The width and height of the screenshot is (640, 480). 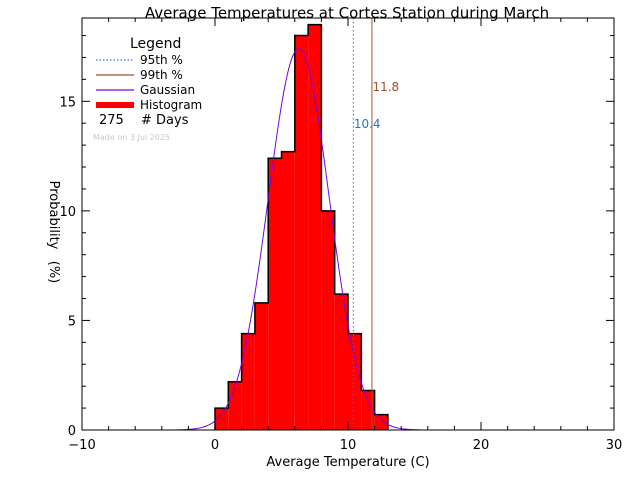 I want to click on x-tick-label: 20, so click(x=481, y=445).